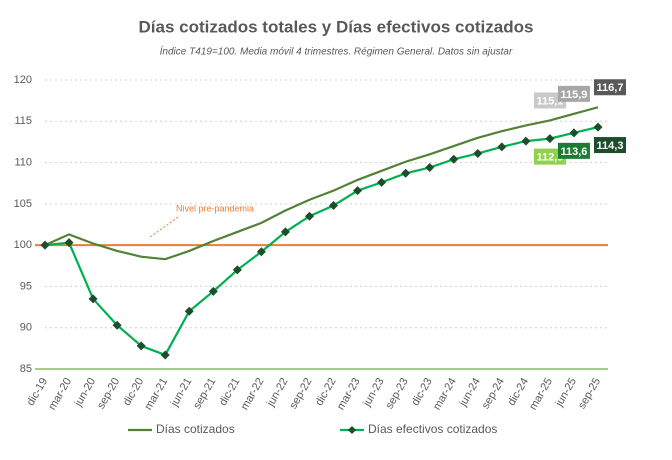 This screenshot has width=672, height=460. What do you see at coordinates (108, 393) in the screenshot?
I see `x-tick-label: sep-20` at bounding box center [108, 393].